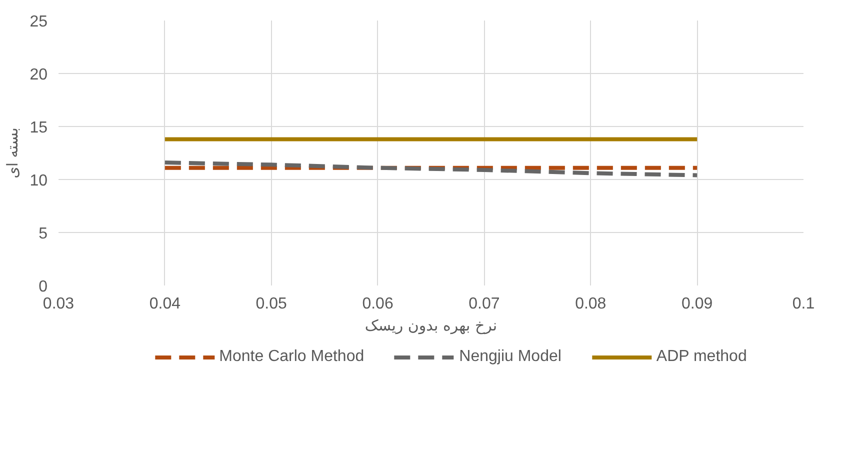 The height and width of the screenshot is (450, 855). What do you see at coordinates (431, 169) in the screenshot?
I see `line-series` at bounding box center [431, 169].